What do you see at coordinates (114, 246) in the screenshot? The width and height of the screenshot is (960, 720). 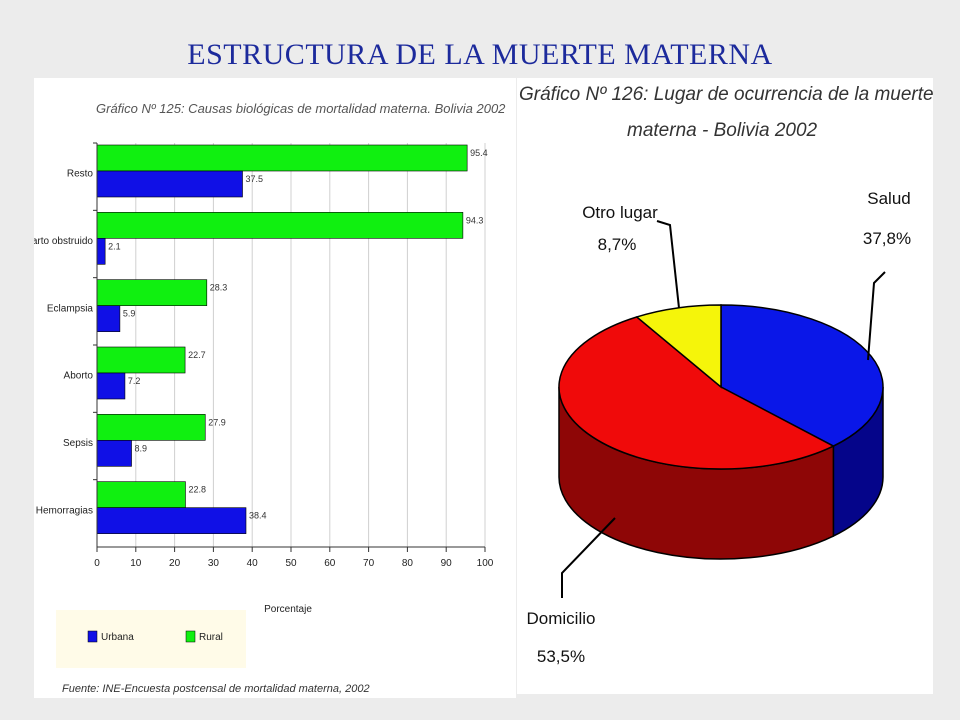 I see `value-label-urbana-2: 2.1` at bounding box center [114, 246].